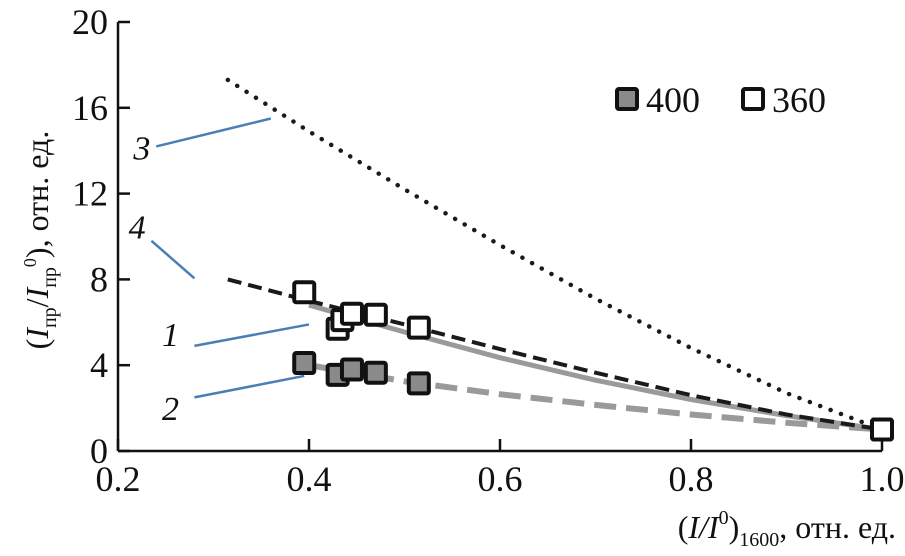  What do you see at coordinates (90, 22) in the screenshot?
I see `y-tick-label: 20` at bounding box center [90, 22].